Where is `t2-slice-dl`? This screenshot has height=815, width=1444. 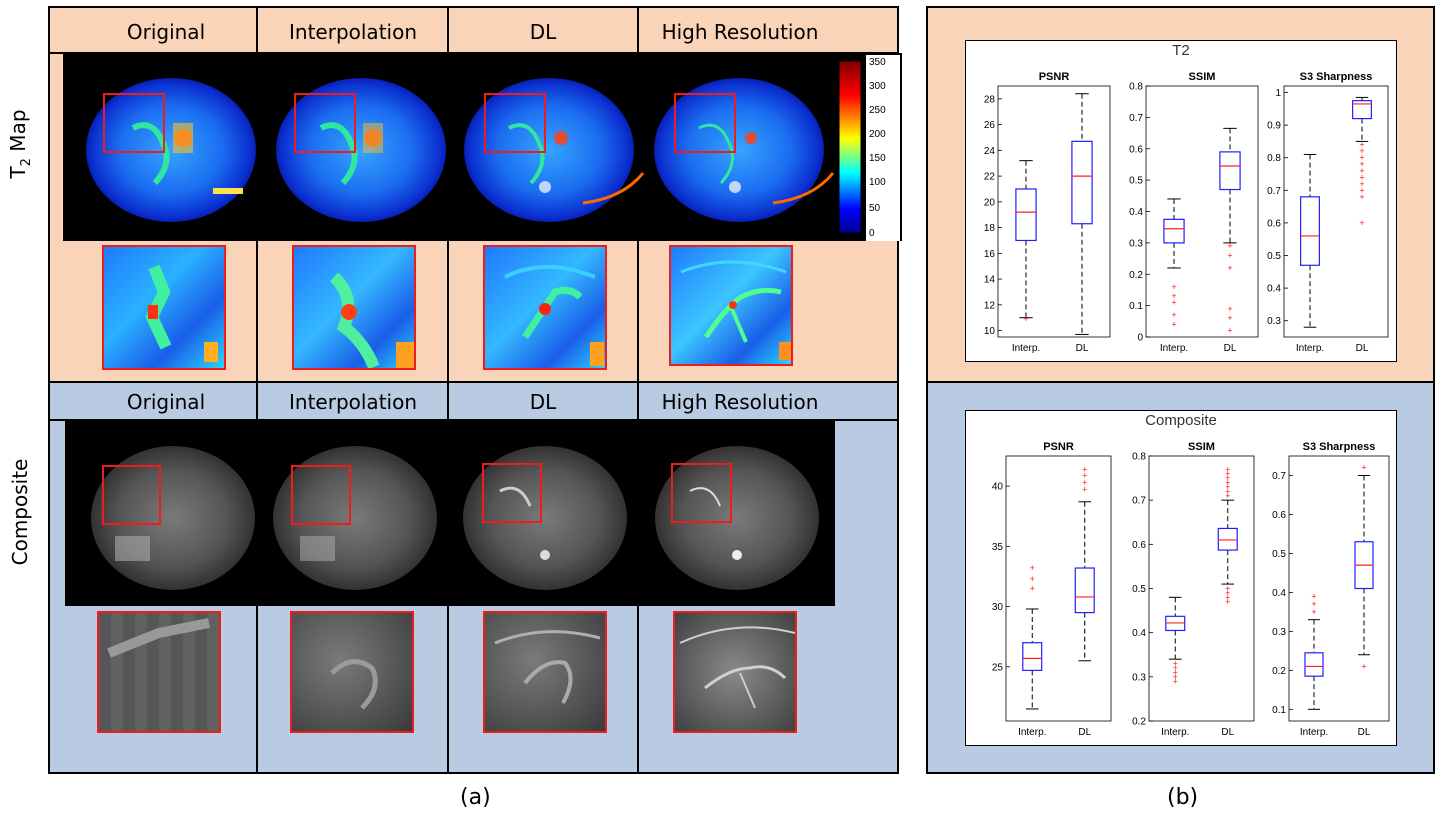 t2-slice-dl is located at coordinates (554, 150).